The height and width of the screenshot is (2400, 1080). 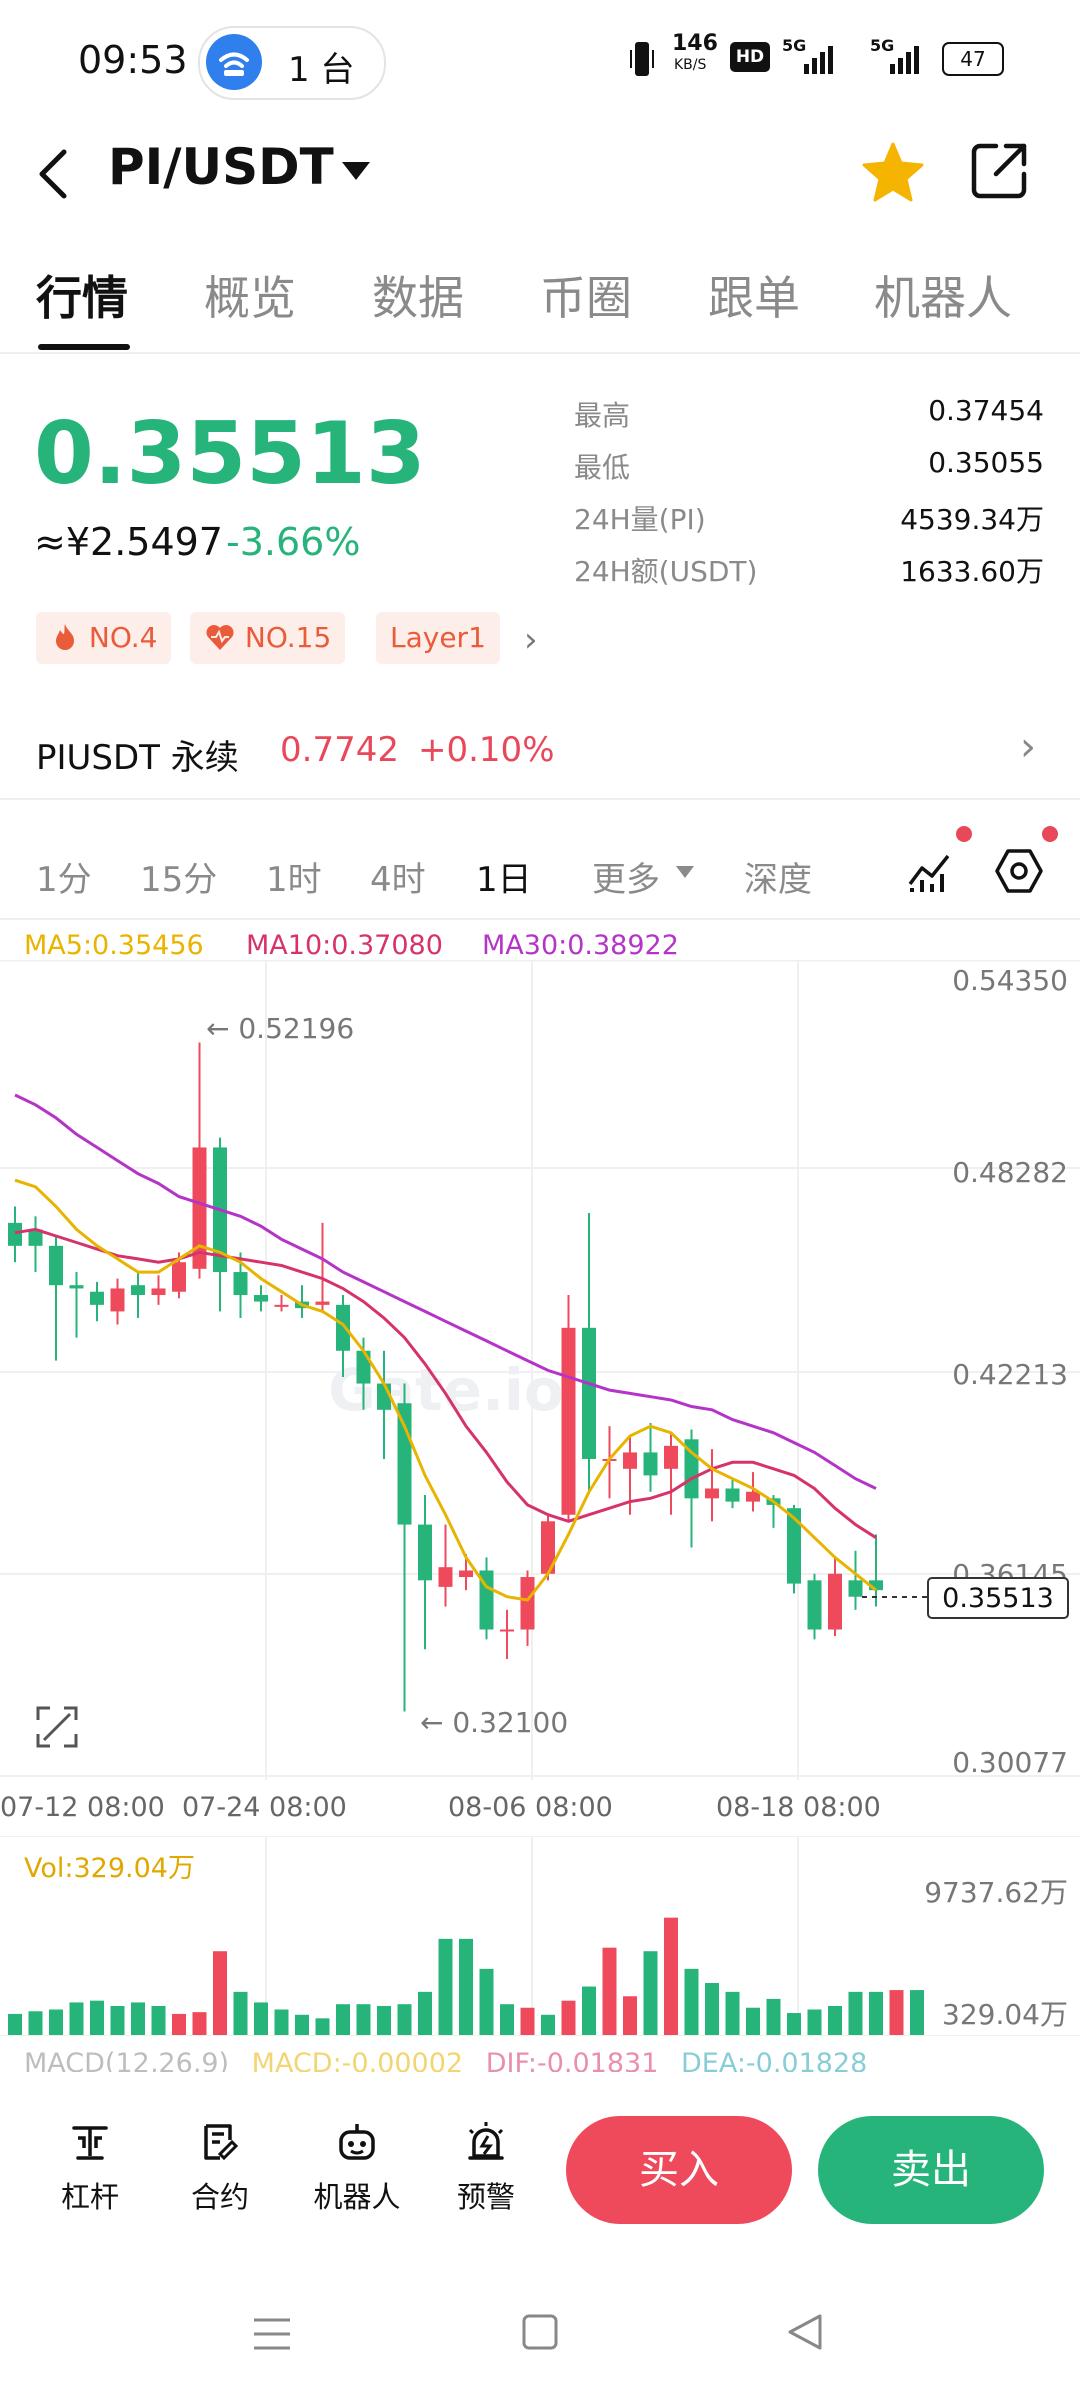 What do you see at coordinates (438, 638) in the screenshot?
I see `tag-layer1: Layer1` at bounding box center [438, 638].